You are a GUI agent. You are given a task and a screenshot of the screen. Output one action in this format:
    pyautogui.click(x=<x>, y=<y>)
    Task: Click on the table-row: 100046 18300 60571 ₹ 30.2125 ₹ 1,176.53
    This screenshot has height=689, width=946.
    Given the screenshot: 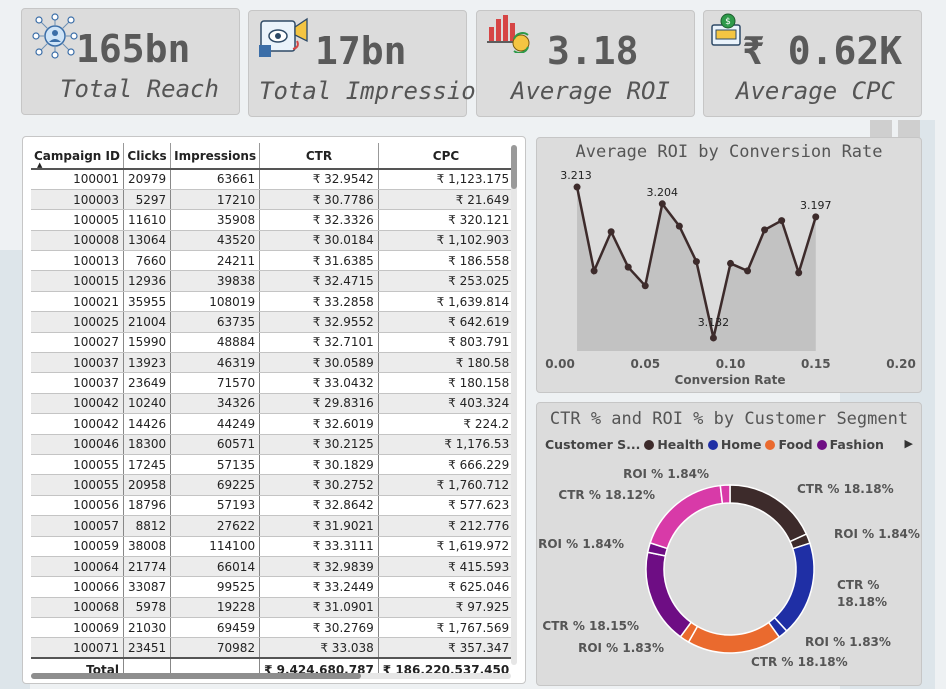 What is the action you would take?
    pyautogui.click(x=271, y=444)
    